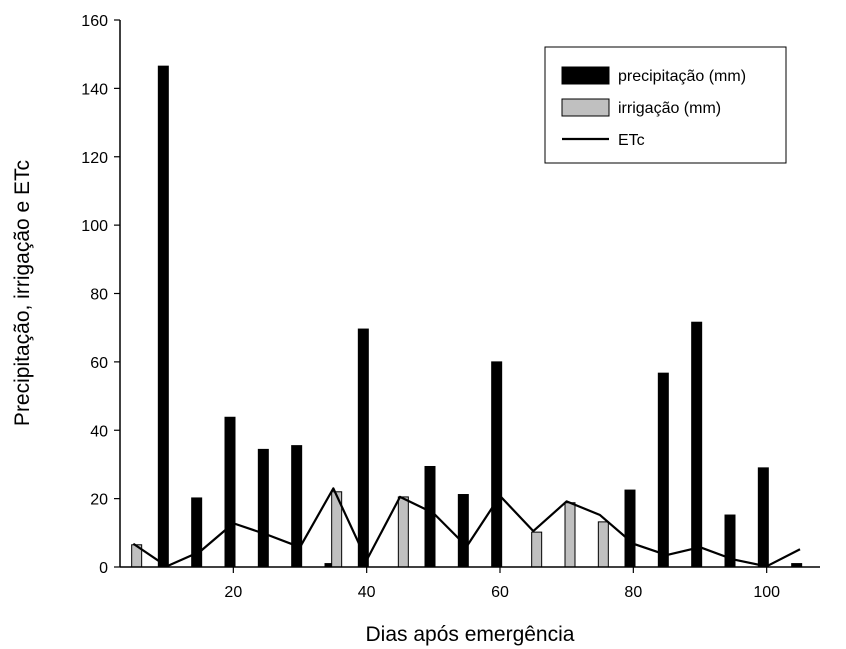 This screenshot has width=846, height=649. Describe the element at coordinates (367, 592) in the screenshot. I see `x-tick-label: 40` at that location.